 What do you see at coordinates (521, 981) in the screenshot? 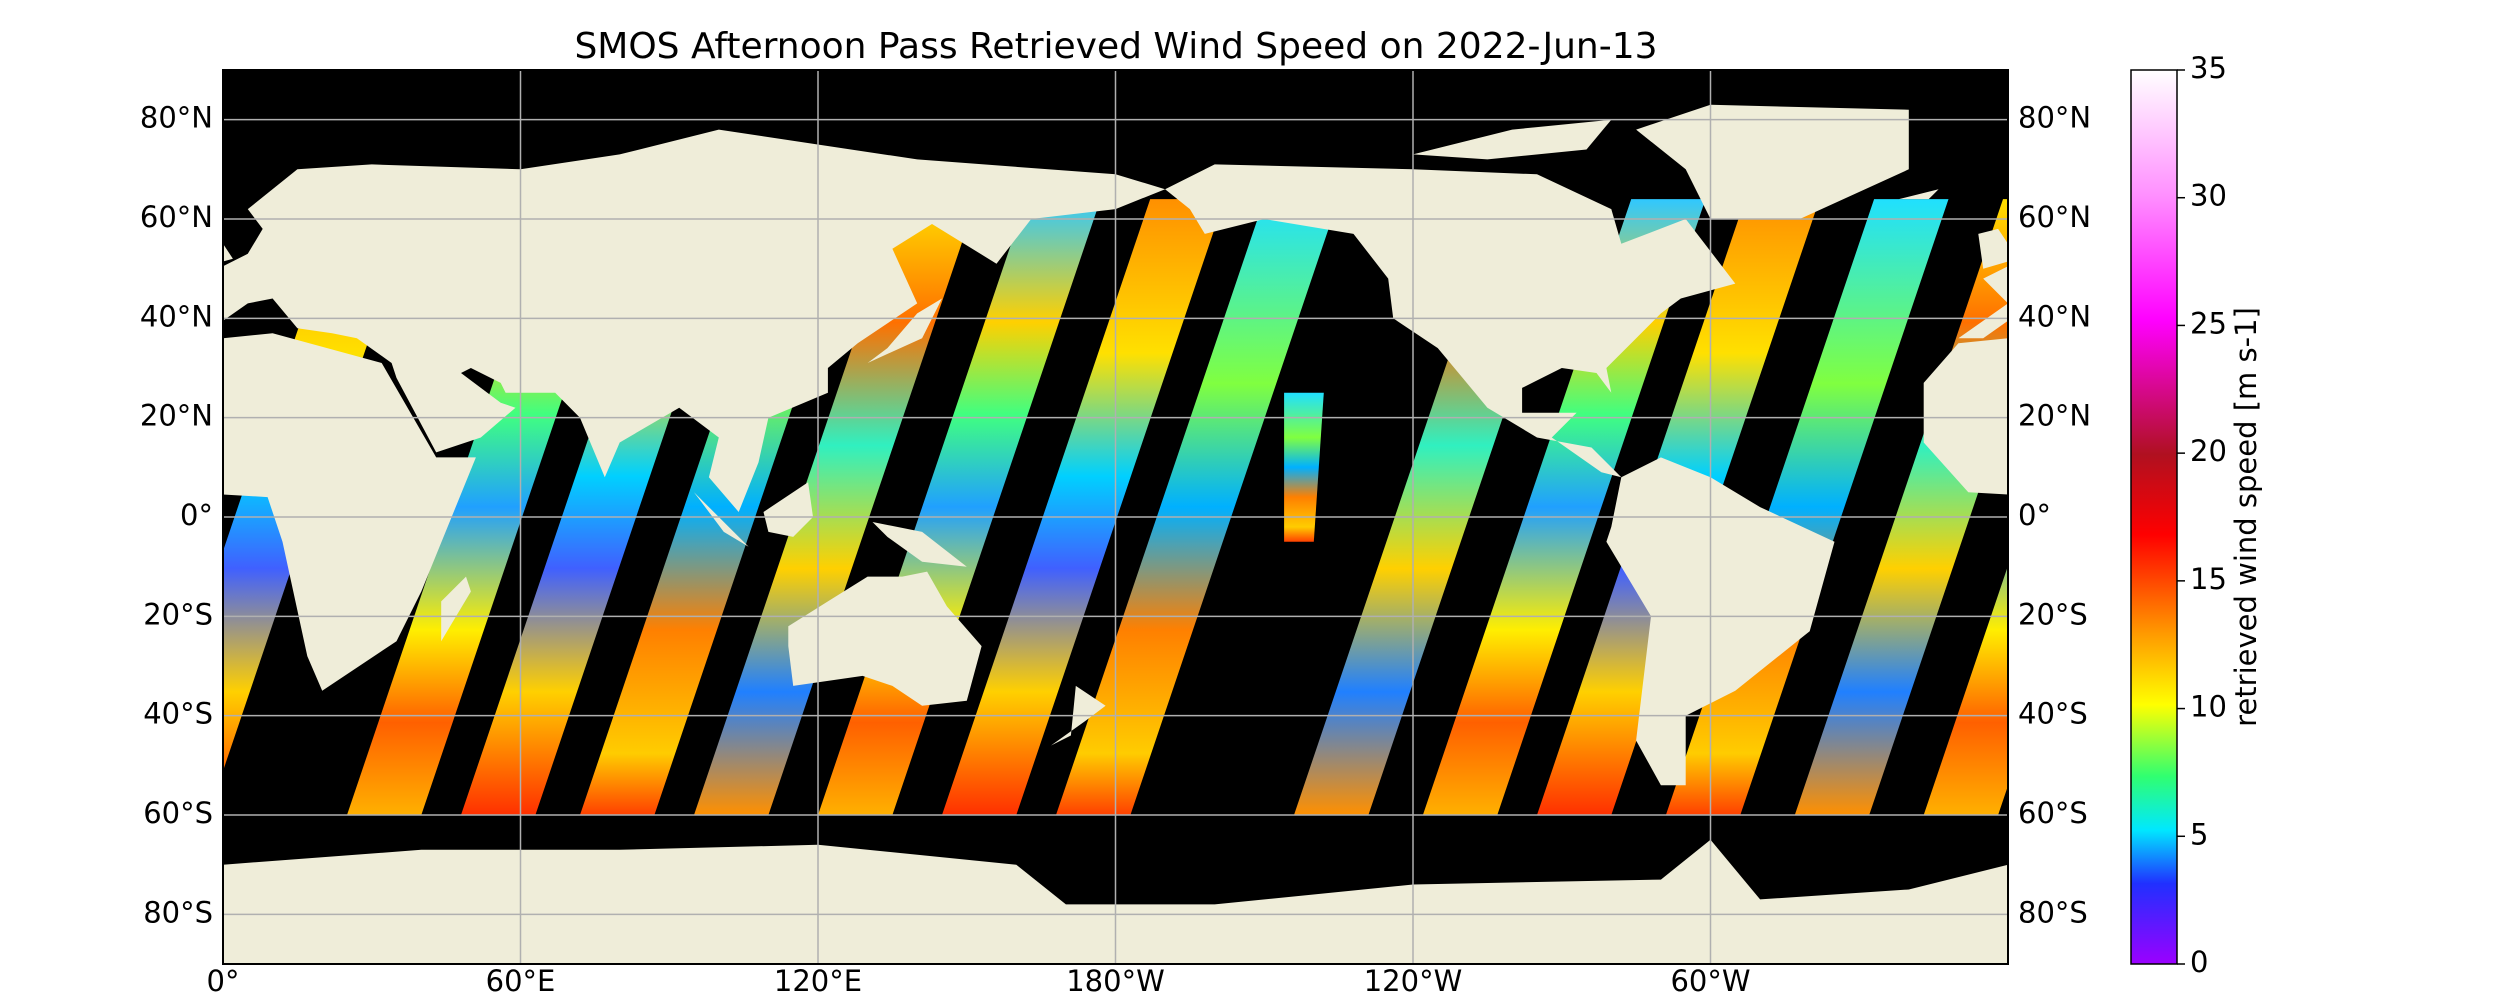
I see `lon-tick-label: 60°E` at bounding box center [521, 981].